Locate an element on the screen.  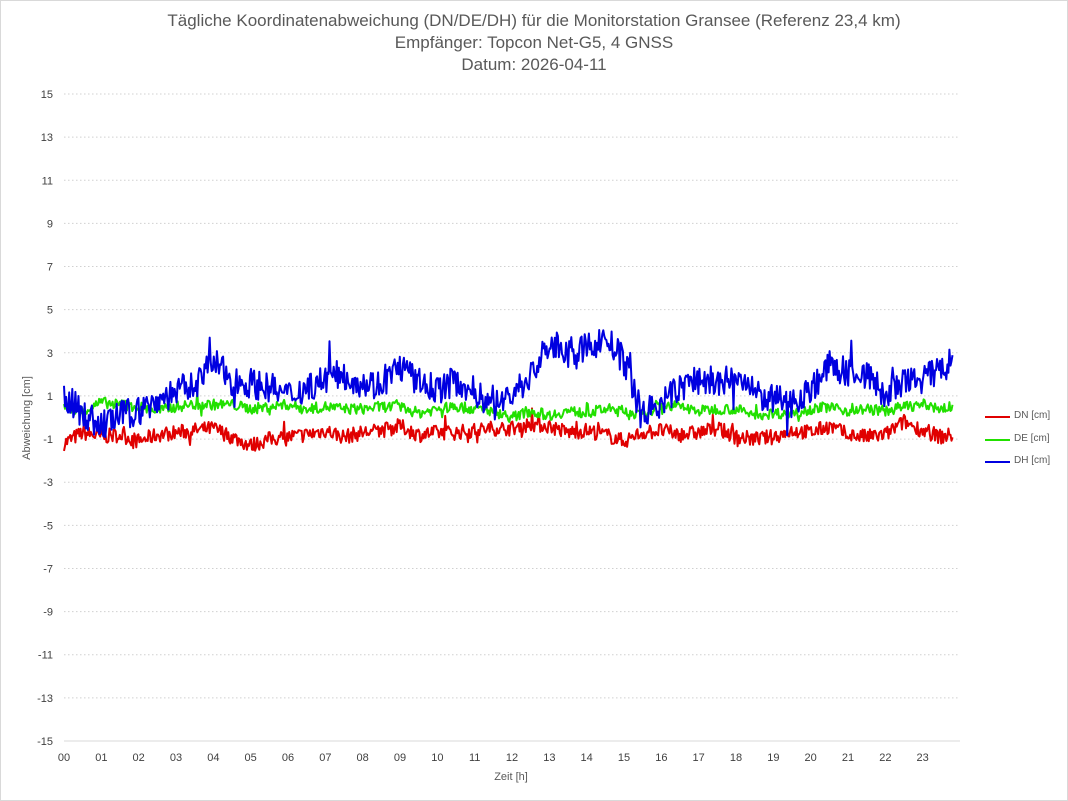
legend-item-de: DE [cm] is located at coordinates (1025, 444).